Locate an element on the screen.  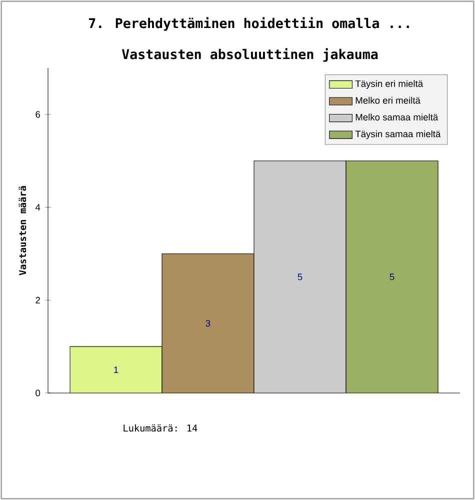
data-label: 3 is located at coordinates (208, 323).